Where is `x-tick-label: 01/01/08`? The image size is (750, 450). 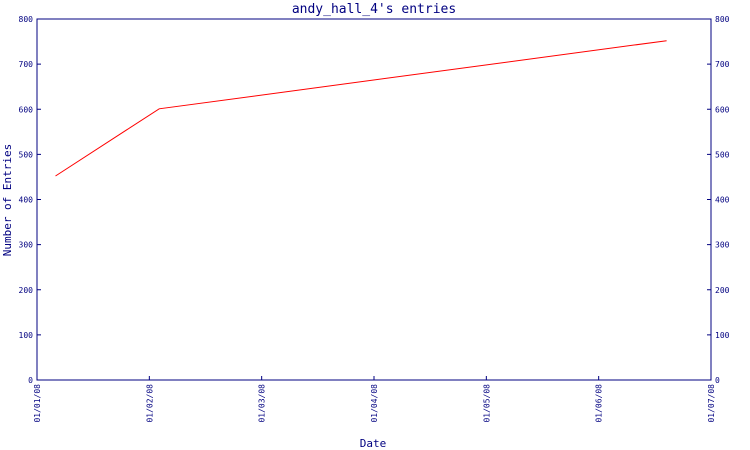
x-tick-label: 01/01/08 is located at coordinates (37, 403).